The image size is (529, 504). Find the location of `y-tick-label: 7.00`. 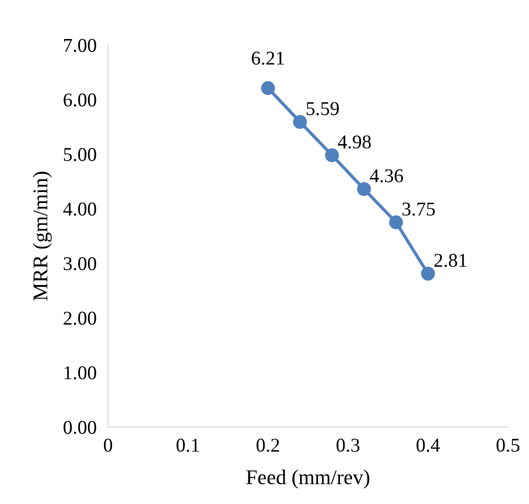

y-tick-label: 7.00 is located at coordinates (80, 45).